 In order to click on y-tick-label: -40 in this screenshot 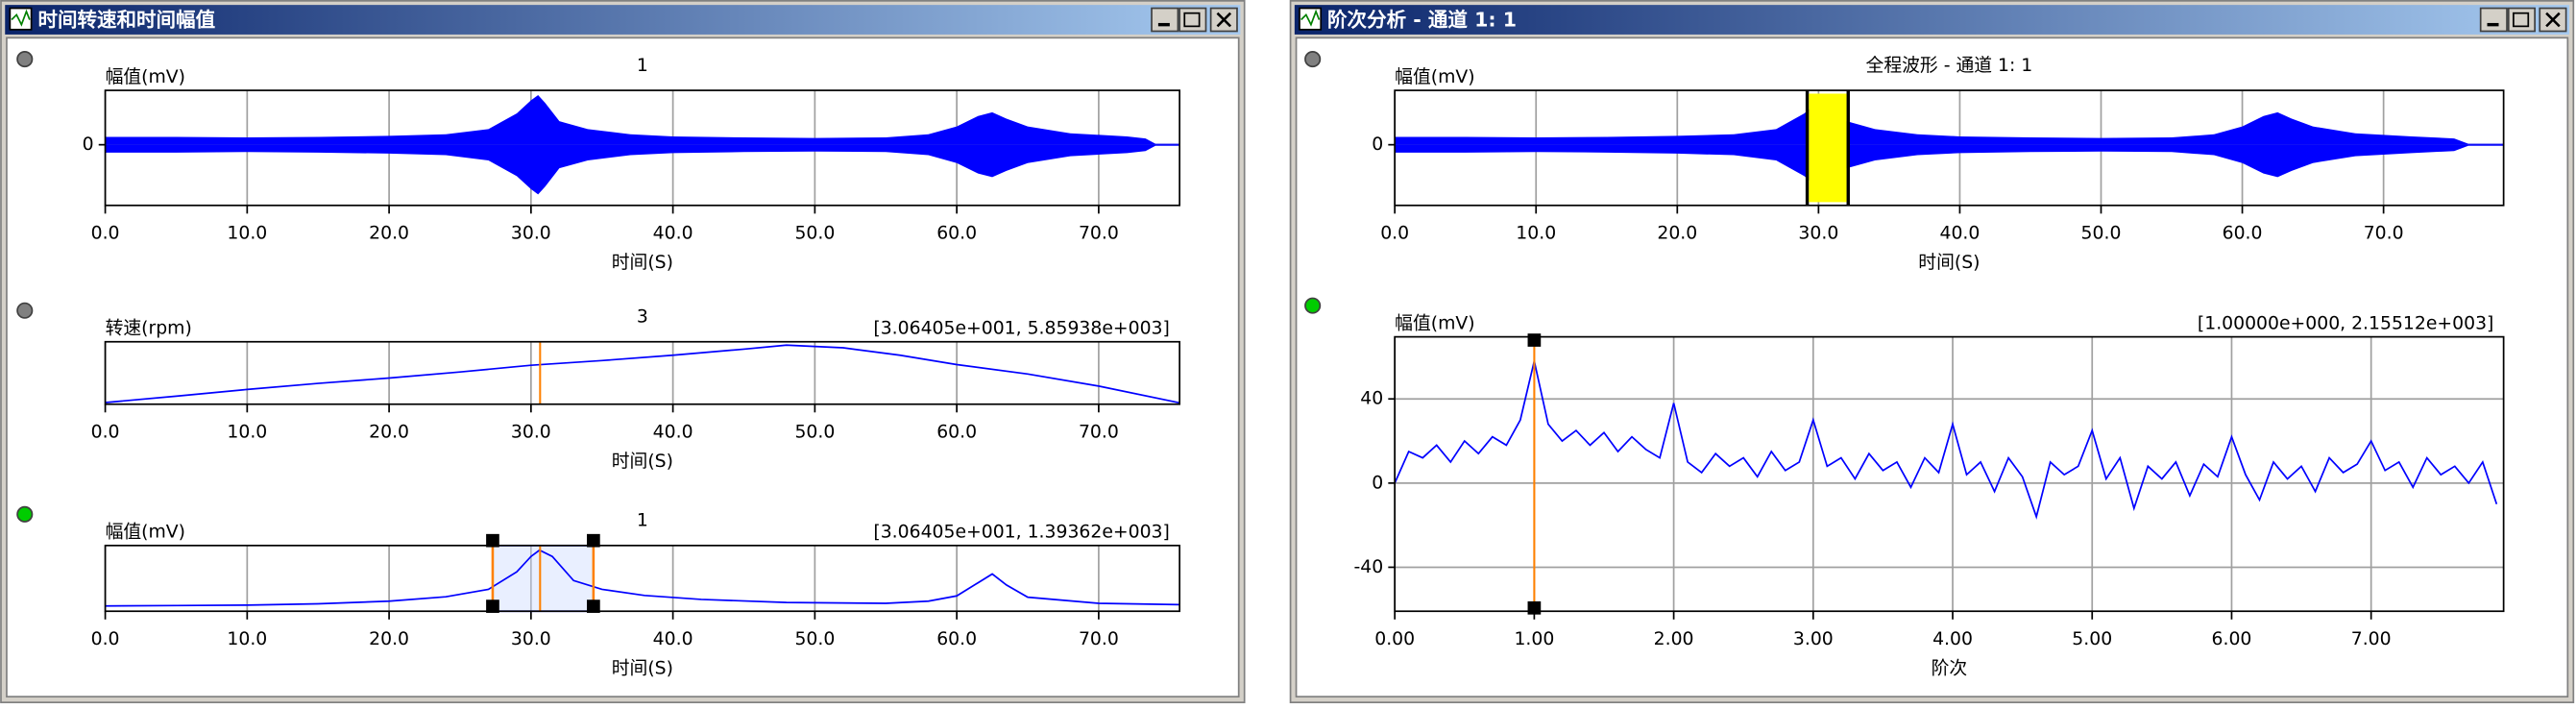, I will do `click(1368, 567)`.